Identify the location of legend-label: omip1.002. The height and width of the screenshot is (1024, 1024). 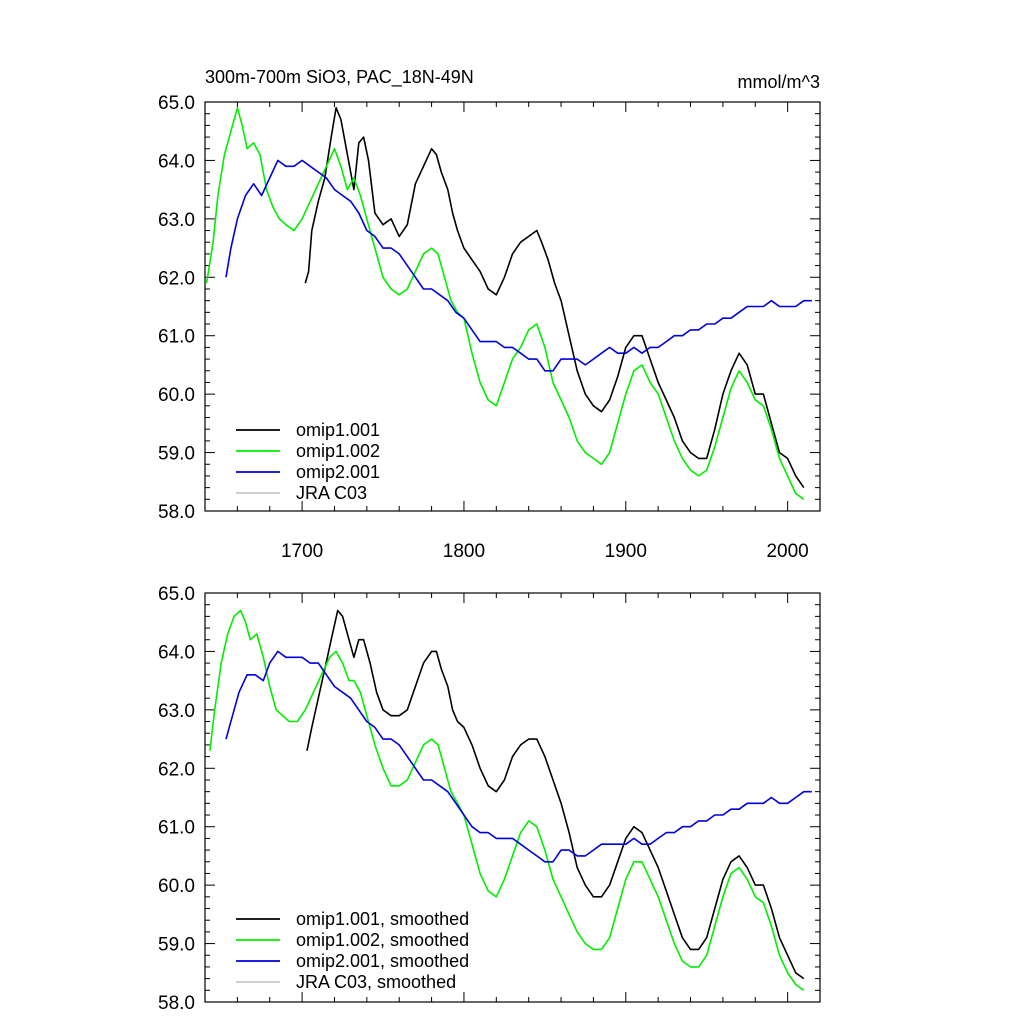
(338, 451).